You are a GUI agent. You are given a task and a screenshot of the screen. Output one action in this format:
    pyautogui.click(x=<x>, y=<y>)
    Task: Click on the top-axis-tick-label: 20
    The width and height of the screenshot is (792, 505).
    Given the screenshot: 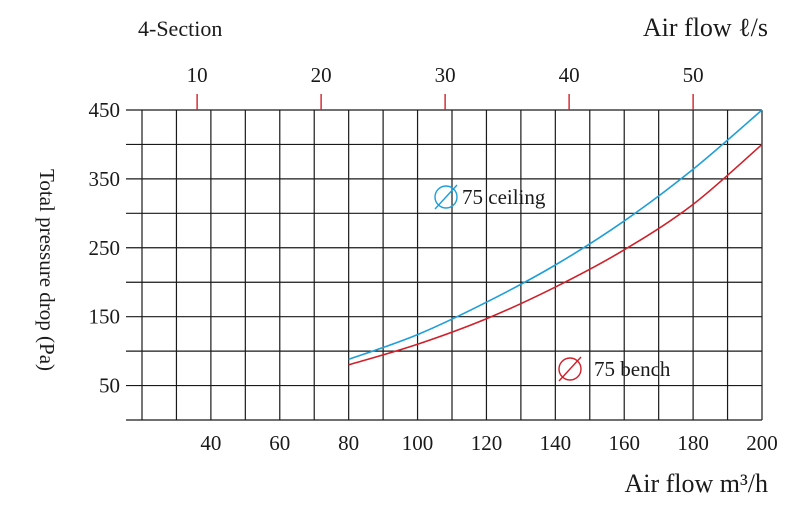 What is the action you would take?
    pyautogui.click(x=321, y=75)
    